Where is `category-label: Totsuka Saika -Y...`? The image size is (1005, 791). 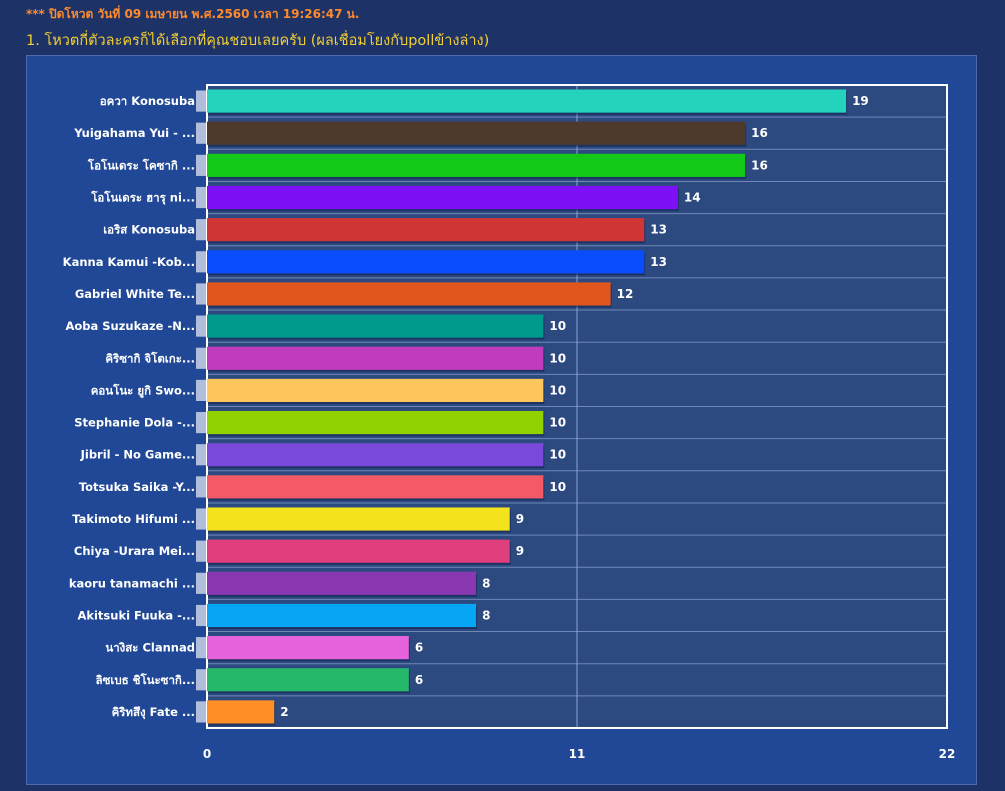 category-label: Totsuka Saika -Y... is located at coordinates (137, 487).